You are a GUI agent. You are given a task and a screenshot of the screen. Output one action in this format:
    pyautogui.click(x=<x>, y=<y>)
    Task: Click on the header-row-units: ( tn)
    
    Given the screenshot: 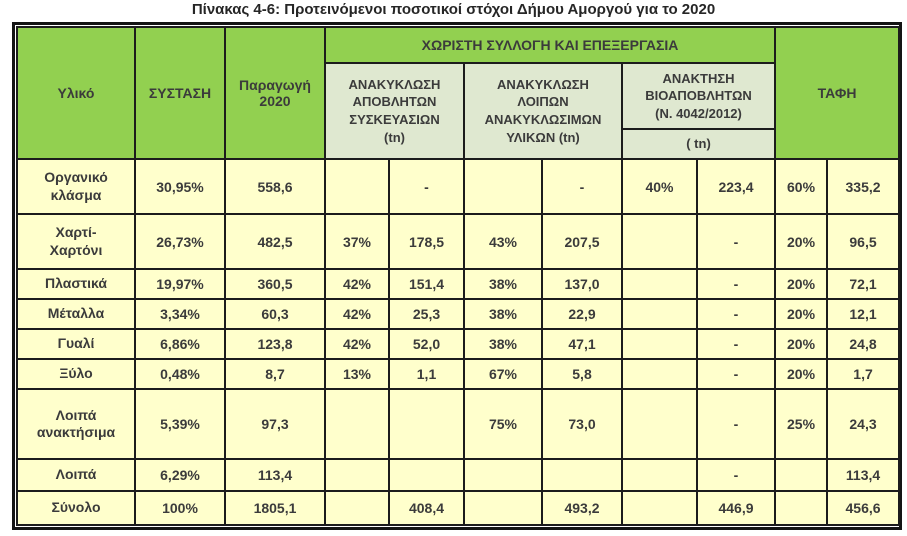 What is the action you would take?
    pyautogui.click(x=458, y=144)
    